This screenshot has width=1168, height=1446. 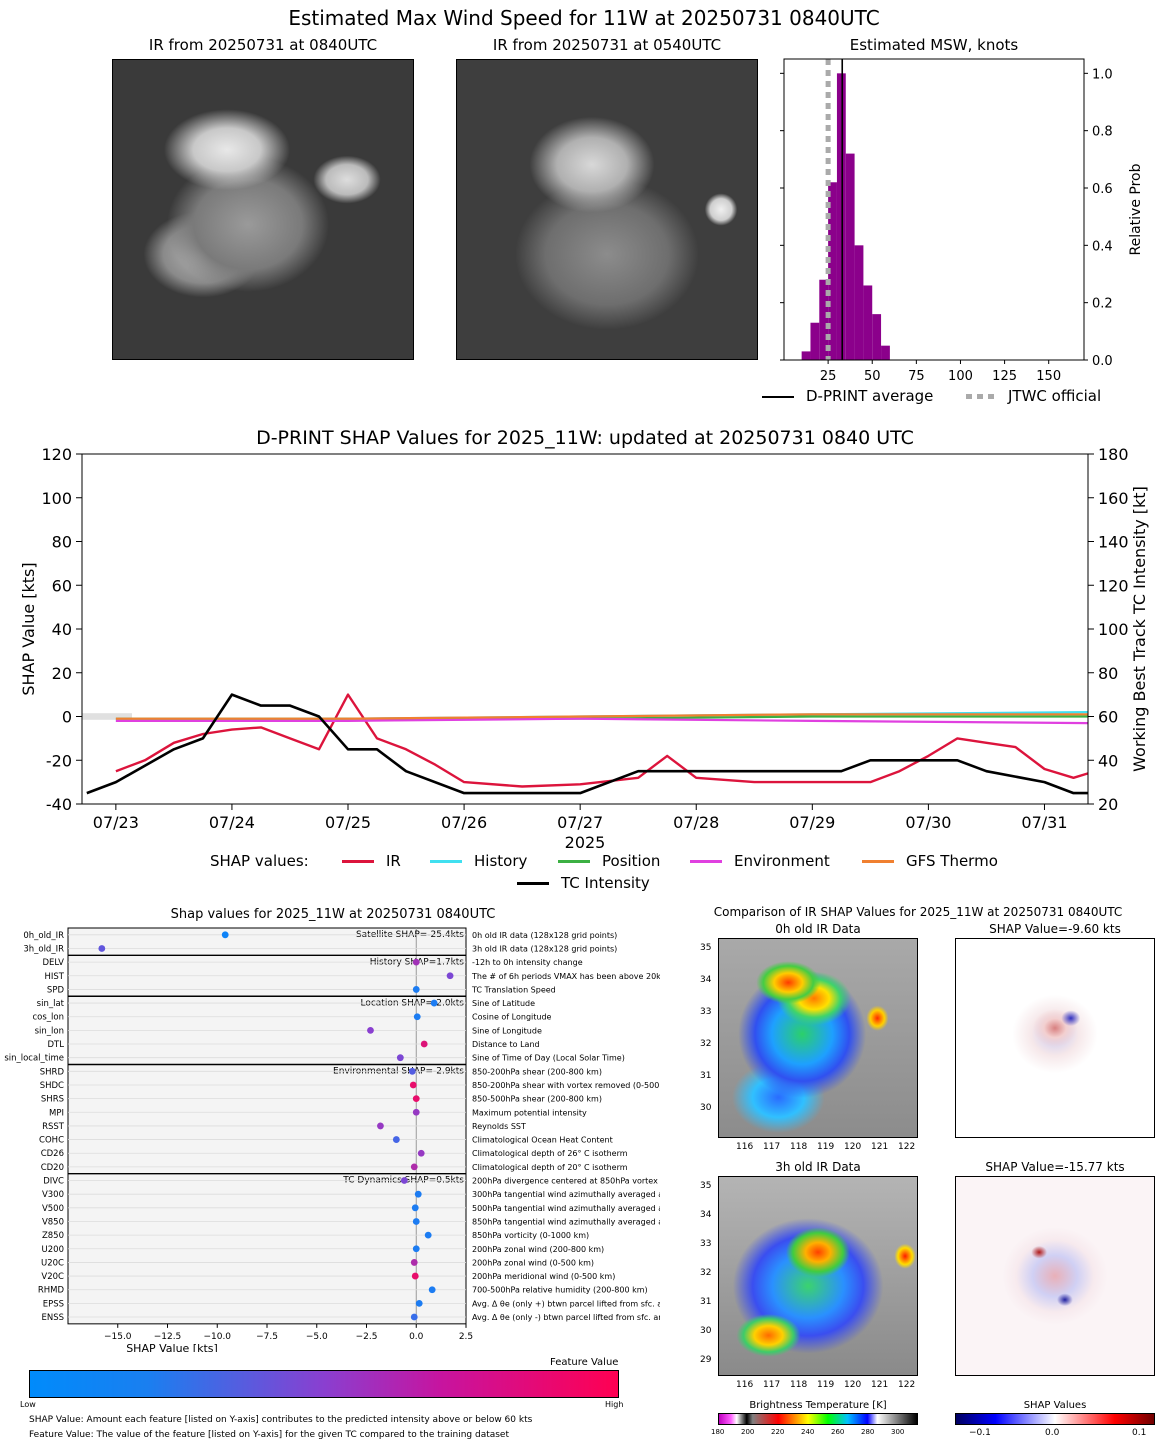 I want to click on timeseries-x-tick-label: 07/24, so click(x=232, y=822).